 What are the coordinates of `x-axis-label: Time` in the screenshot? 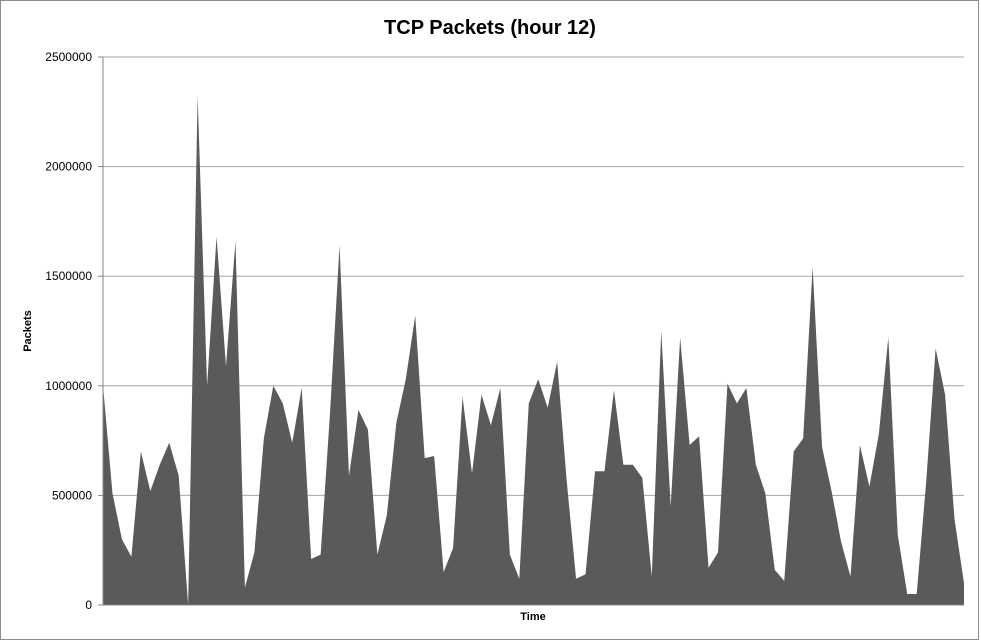 It's located at (532, 617).